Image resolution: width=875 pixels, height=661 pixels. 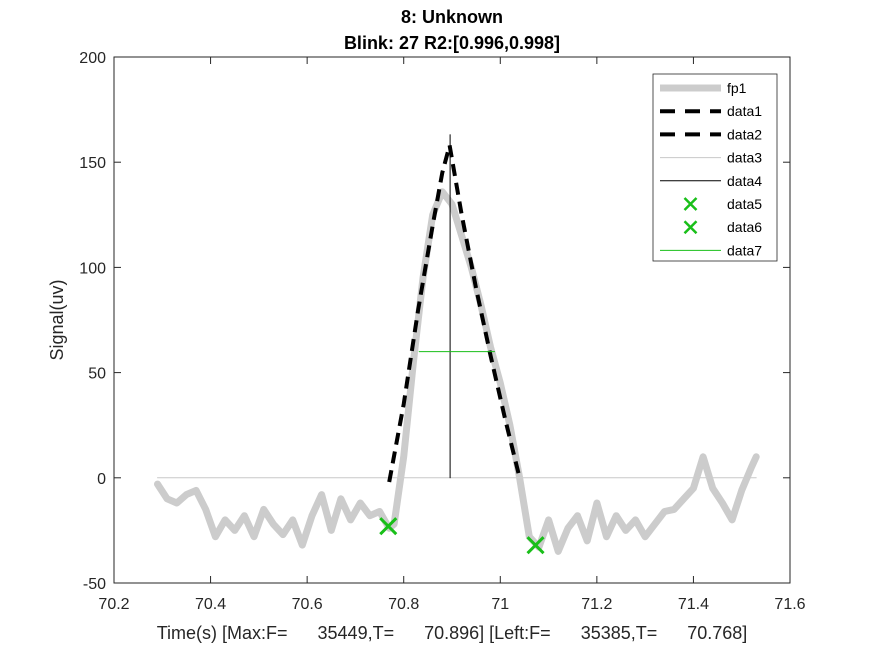 I want to click on x-tick-label-1: 70.4, so click(x=210, y=604).